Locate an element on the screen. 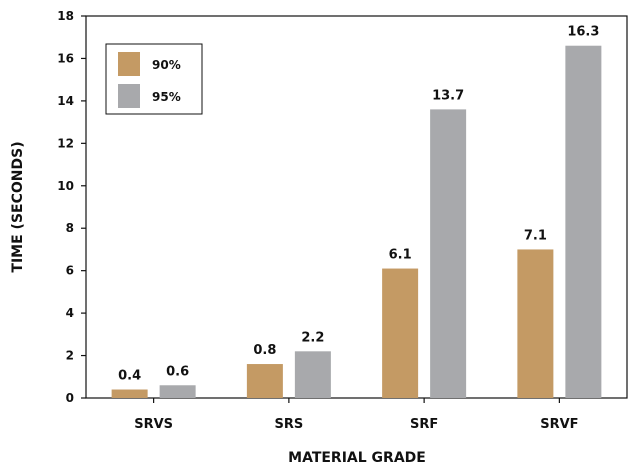 The width and height of the screenshot is (629, 464). legend-label-90: 90% is located at coordinates (166, 65).